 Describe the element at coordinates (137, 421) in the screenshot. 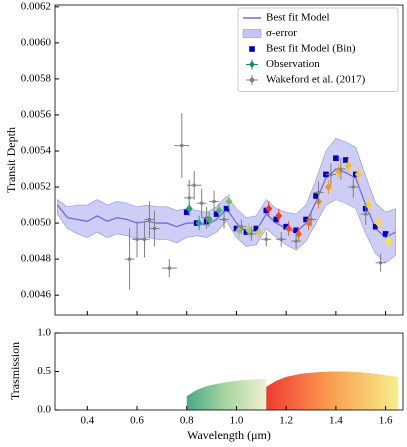

I see `x-tick-label: 0.6` at that location.